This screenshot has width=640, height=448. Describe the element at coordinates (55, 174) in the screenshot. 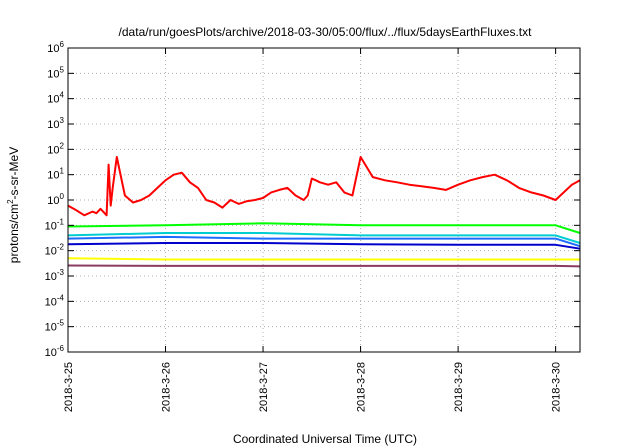

I see `y-tick-label: 10¹` at that location.